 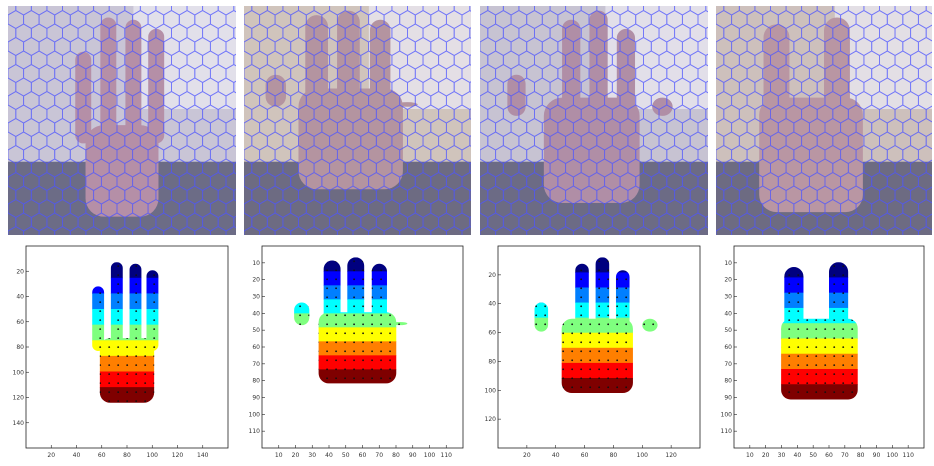 What do you see at coordinates (671, 455) in the screenshot?
I see `x-tick-label: 120` at bounding box center [671, 455].